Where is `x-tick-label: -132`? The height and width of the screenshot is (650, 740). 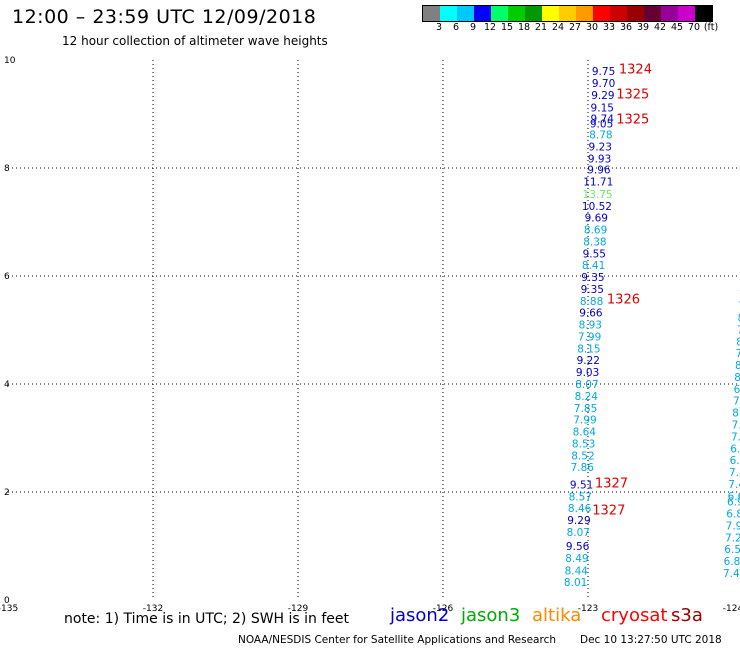 x-tick-label: -132 is located at coordinates (153, 609).